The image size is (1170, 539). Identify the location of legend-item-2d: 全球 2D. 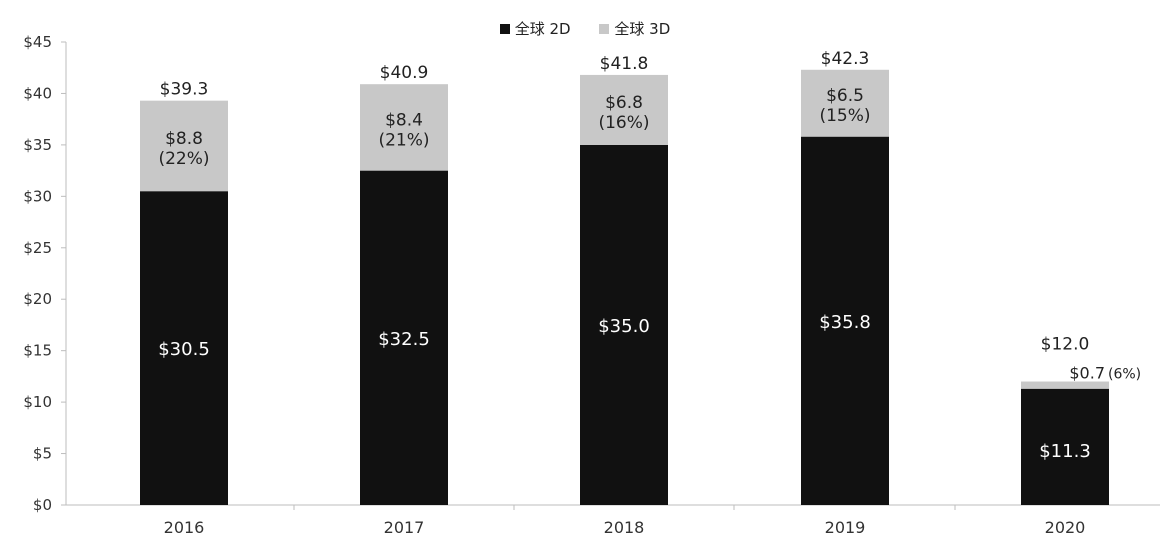
(535, 28).